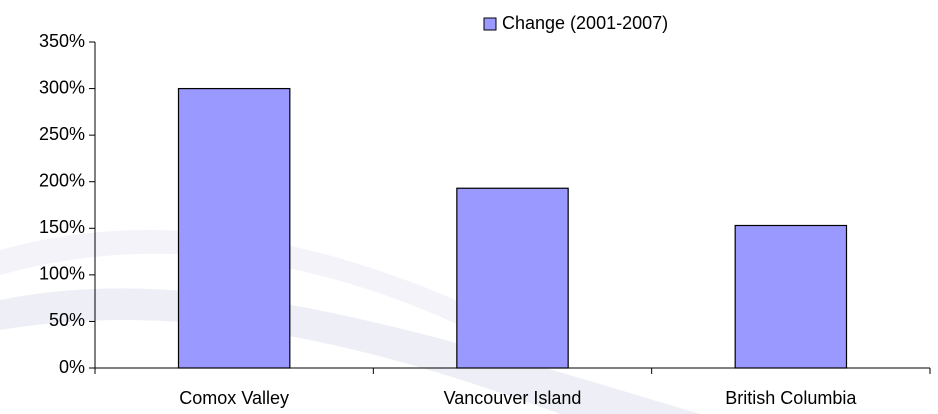  I want to click on y-tick-label: 350%, so click(62, 41).